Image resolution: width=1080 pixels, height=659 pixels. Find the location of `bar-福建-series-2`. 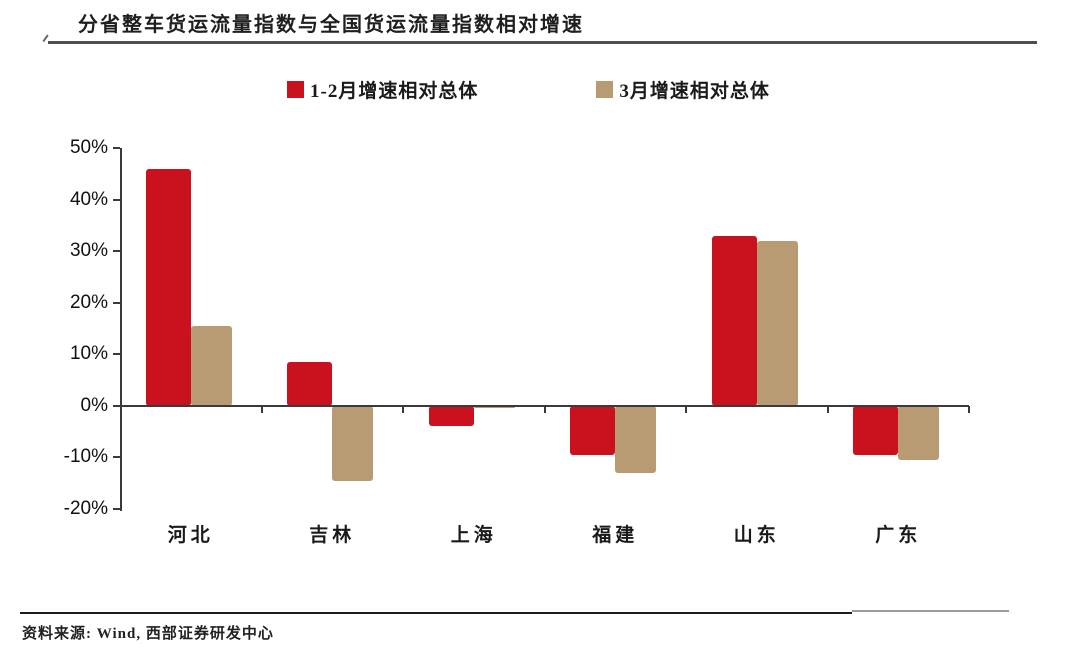

bar-福建-series-2 is located at coordinates (636, 439).